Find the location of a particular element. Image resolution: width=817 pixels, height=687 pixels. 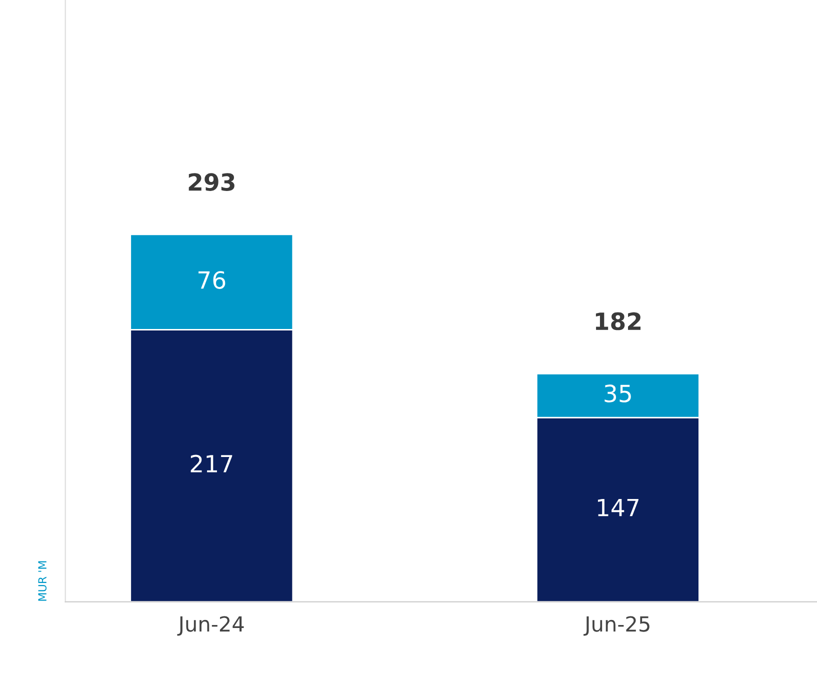

data-label: 147 is located at coordinates (618, 507).